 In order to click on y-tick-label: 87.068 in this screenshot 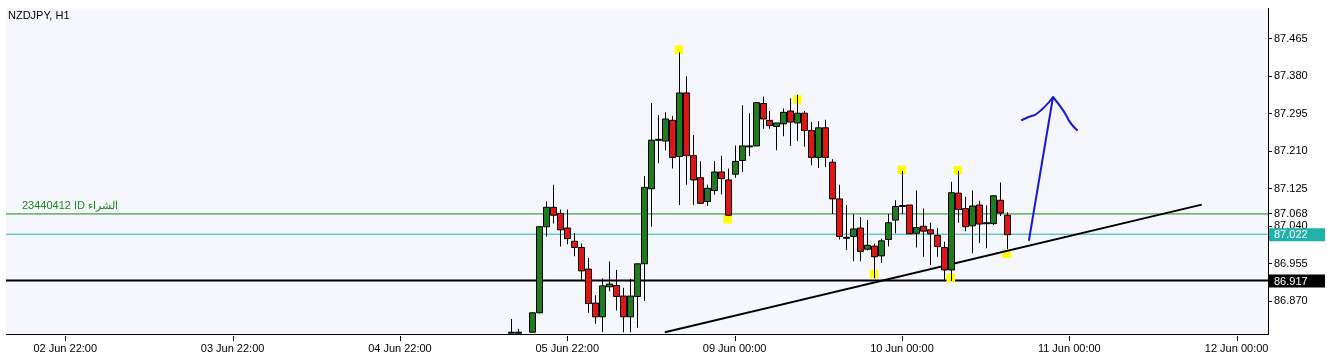, I will do `click(1291, 212)`.